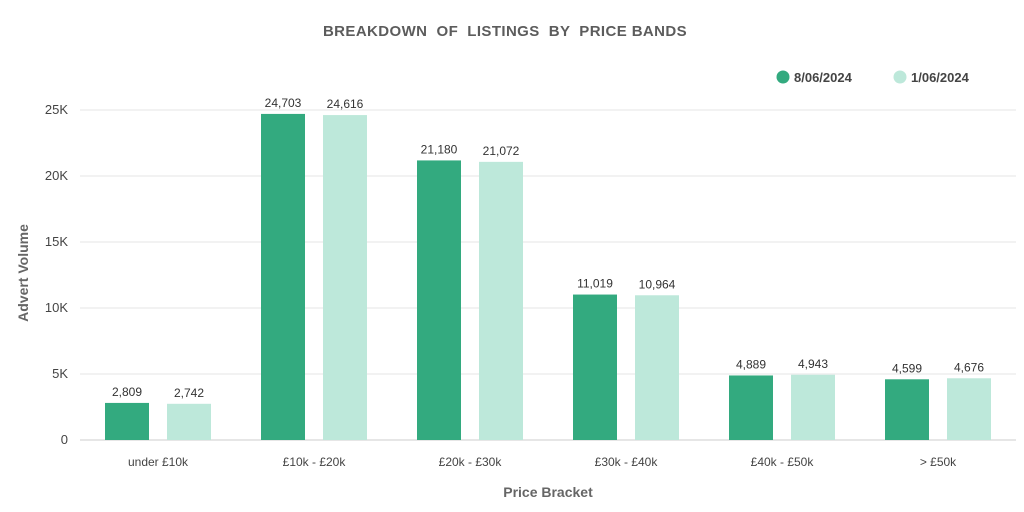  Describe the element at coordinates (873, 77) in the screenshot. I see `legend: 8/06/2024 1/06/2024` at that location.